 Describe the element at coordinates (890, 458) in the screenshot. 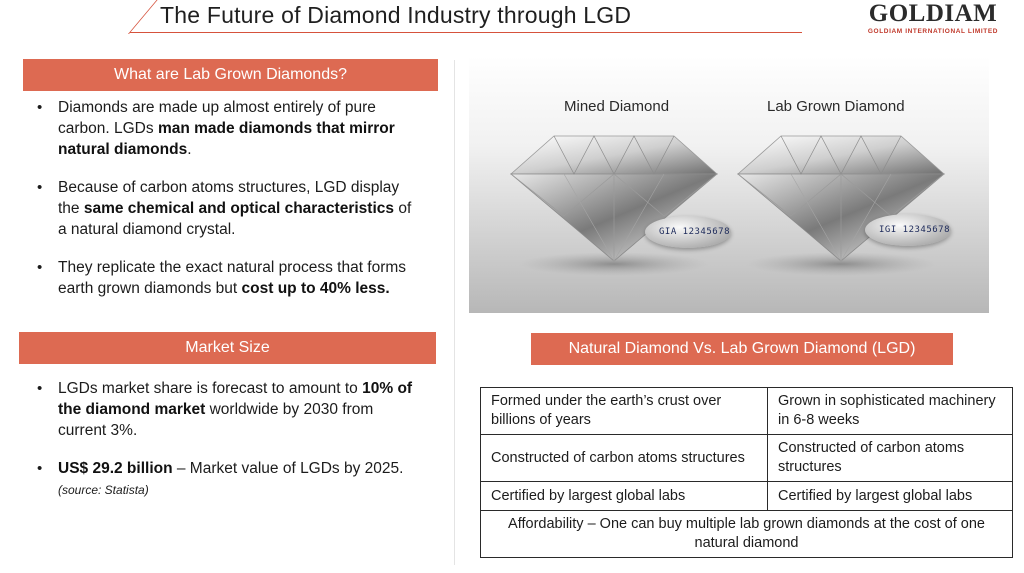

I see `lab-cell: Constructed of carbon atoms structures` at that location.